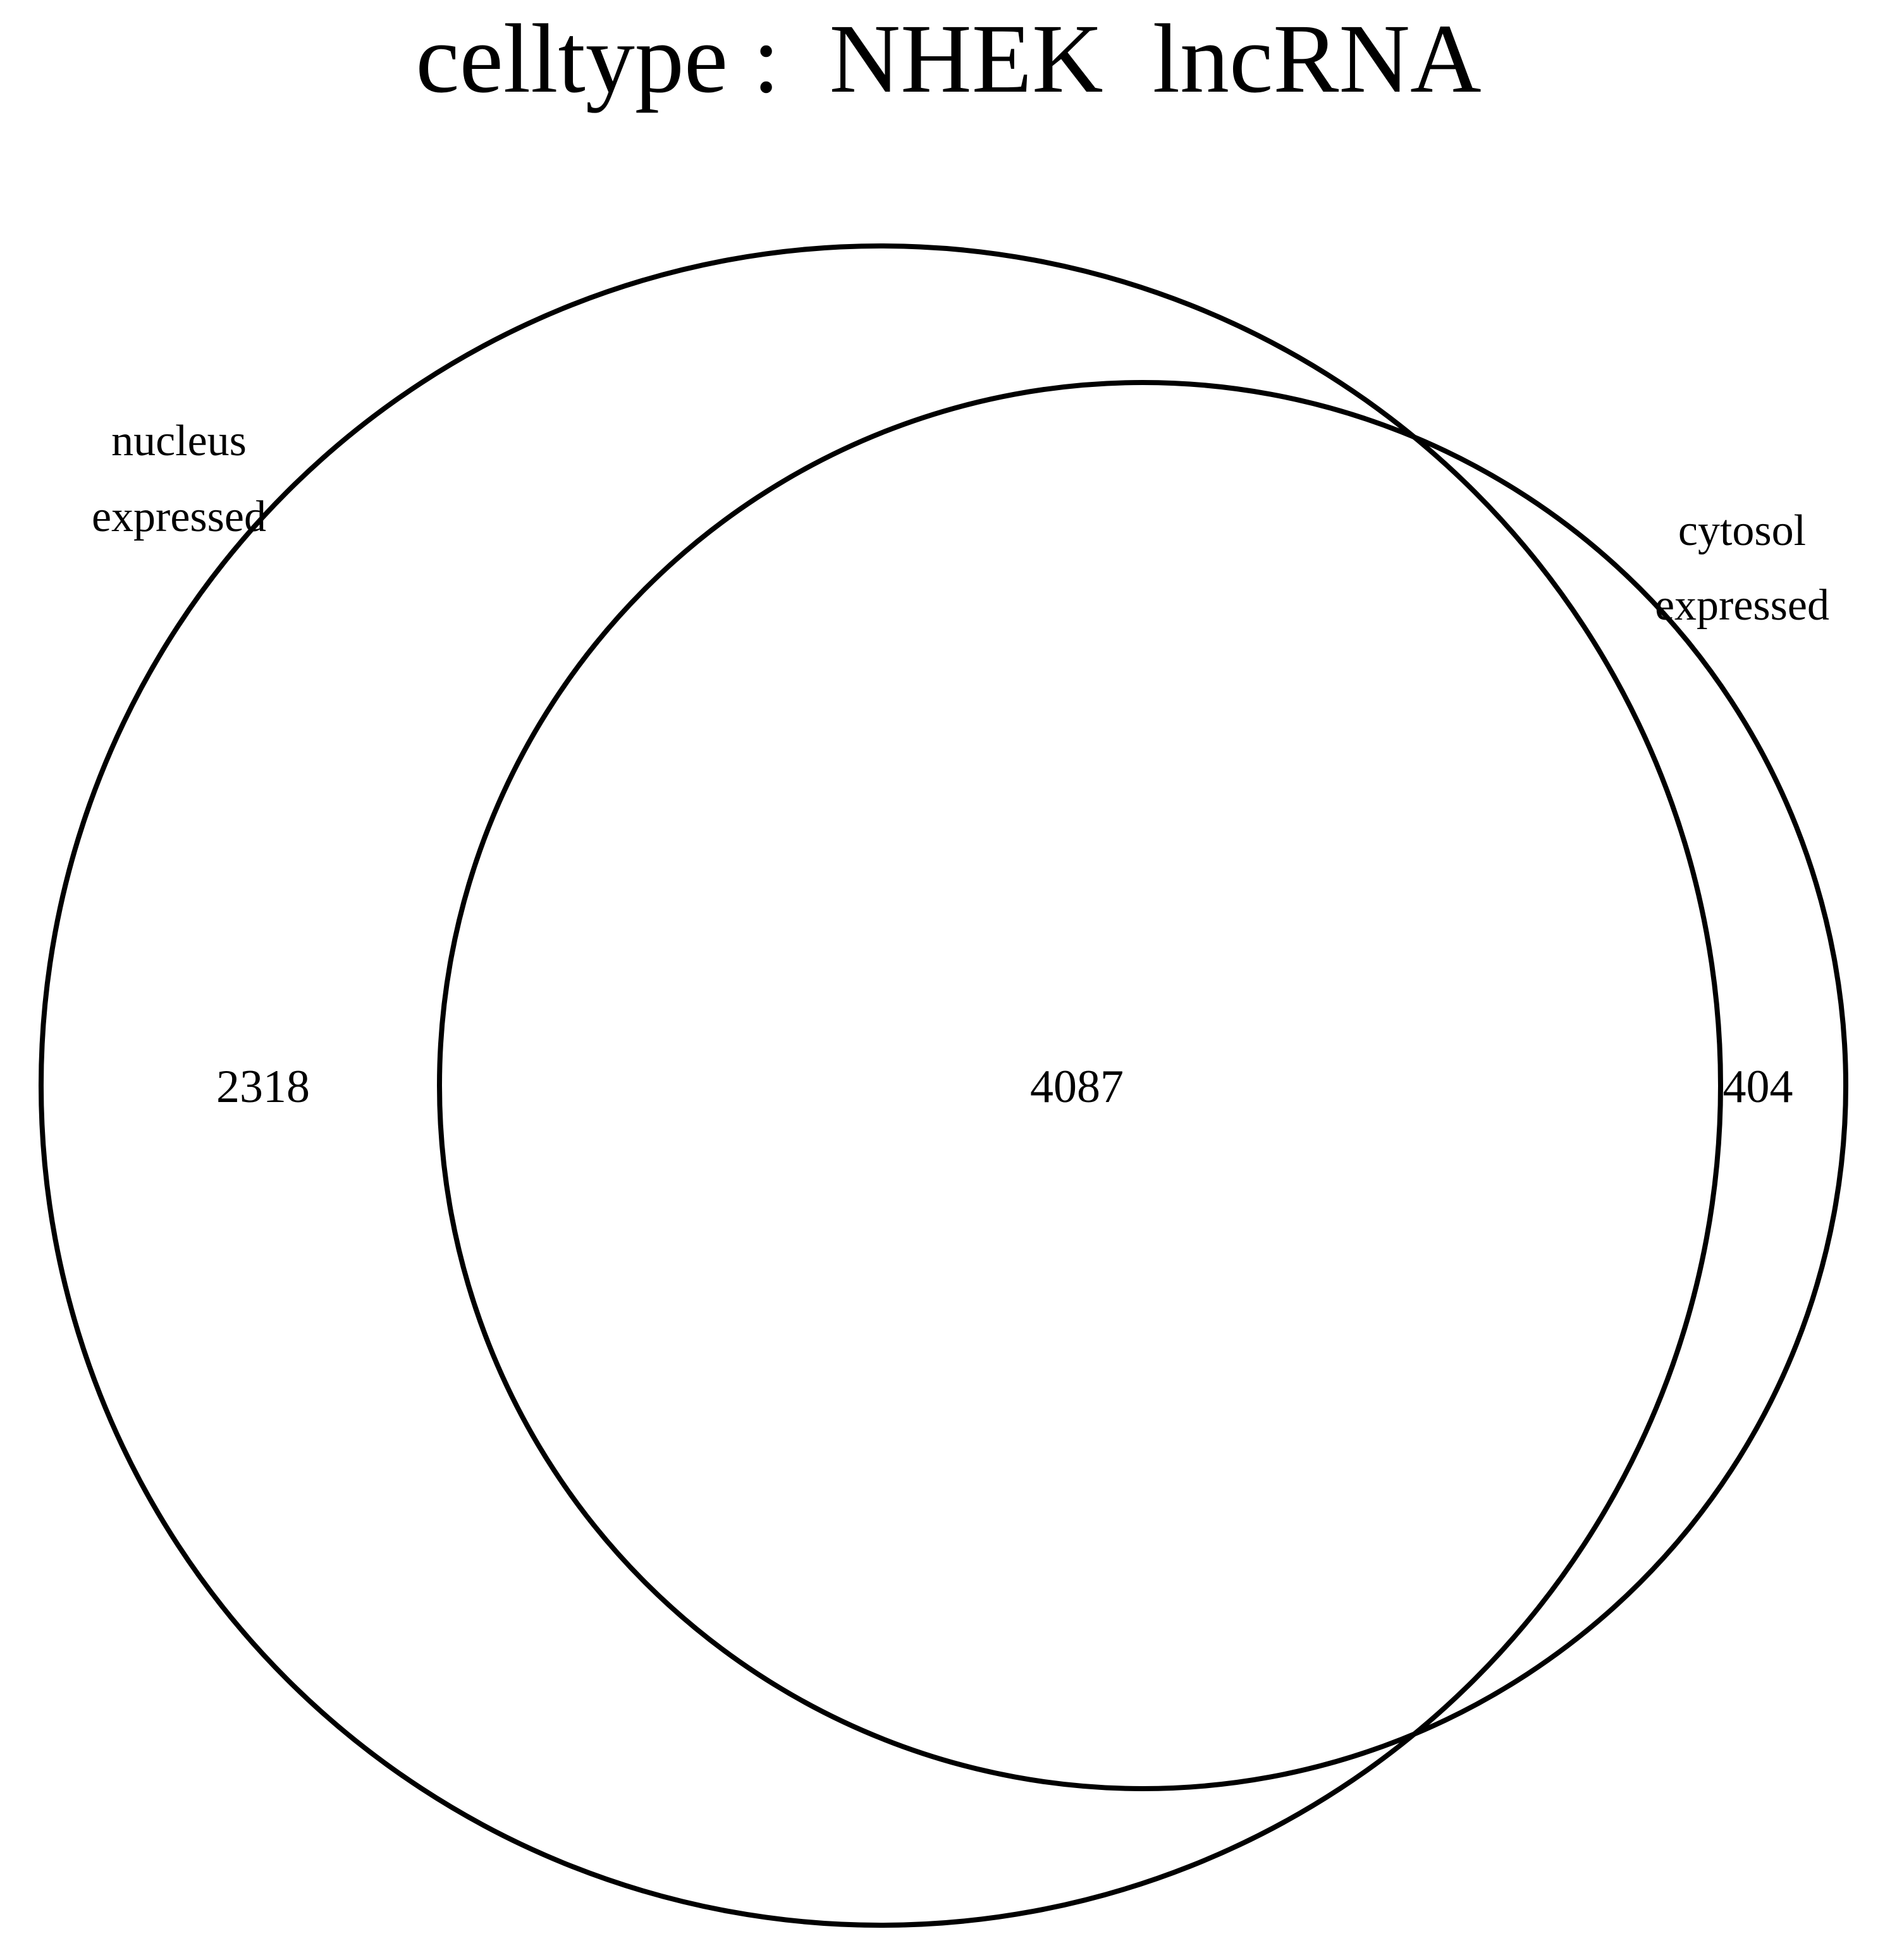 This screenshot has height=1960, width=1897. I want to click on diagram-title: celltype : NHEK lncRNA, so click(948, 58).